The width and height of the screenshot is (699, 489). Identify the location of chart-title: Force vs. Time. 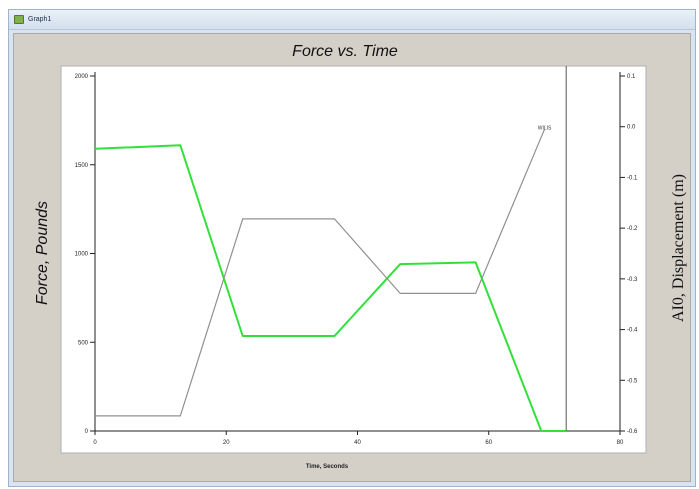
(345, 51).